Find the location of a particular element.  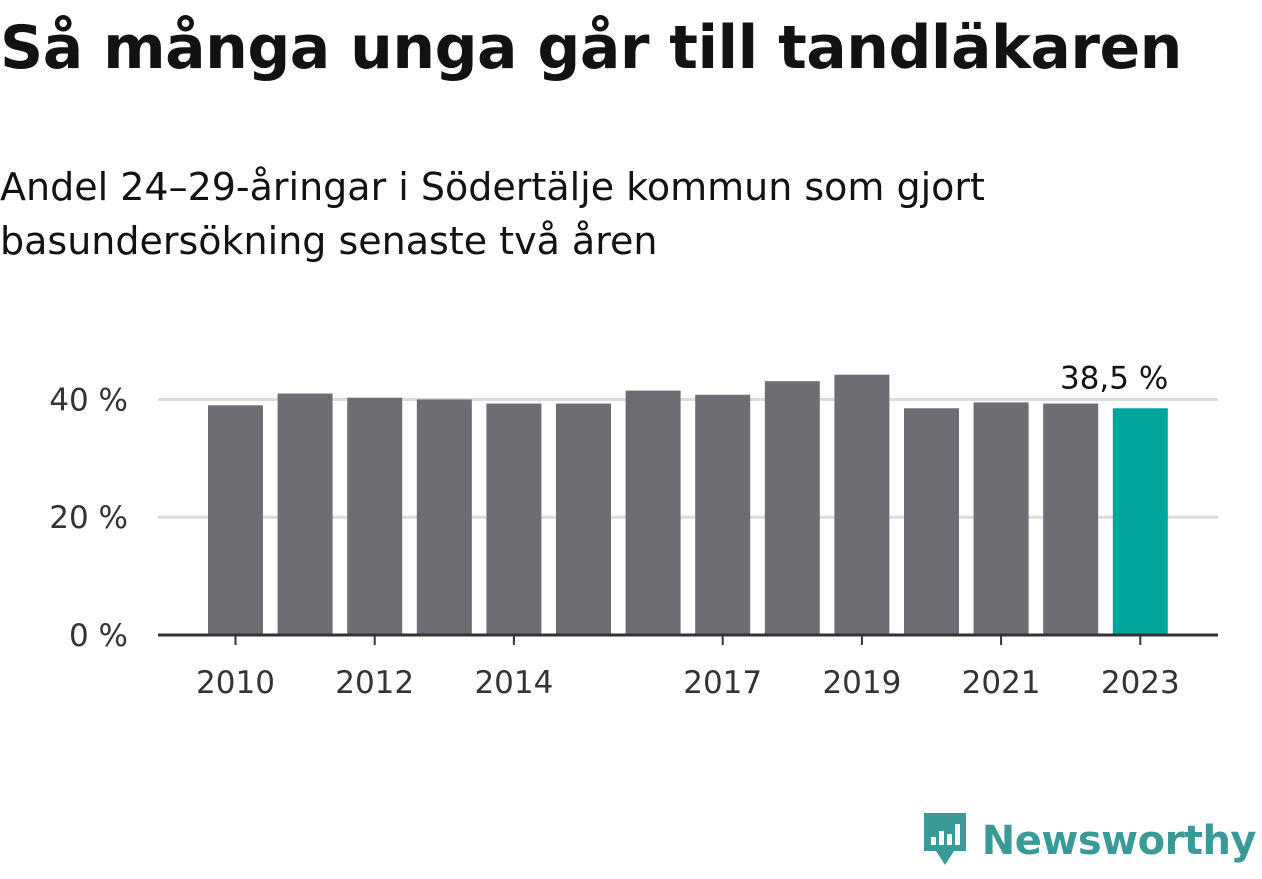

bar-2013 is located at coordinates (444, 517).